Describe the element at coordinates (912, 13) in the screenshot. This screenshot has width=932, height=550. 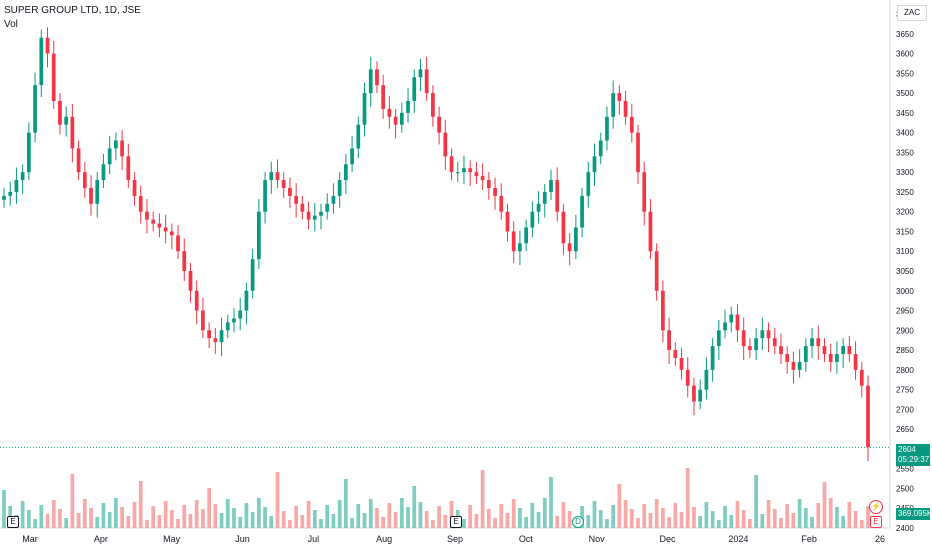
I see `currency-button: ZAC` at that location.